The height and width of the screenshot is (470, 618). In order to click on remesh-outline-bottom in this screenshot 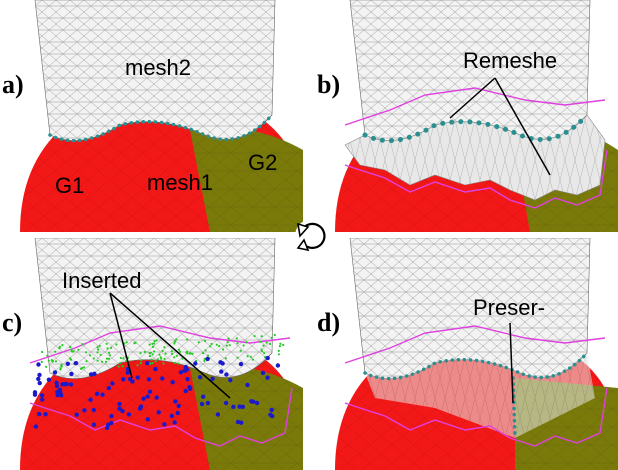, I will do `click(476, 179)`.